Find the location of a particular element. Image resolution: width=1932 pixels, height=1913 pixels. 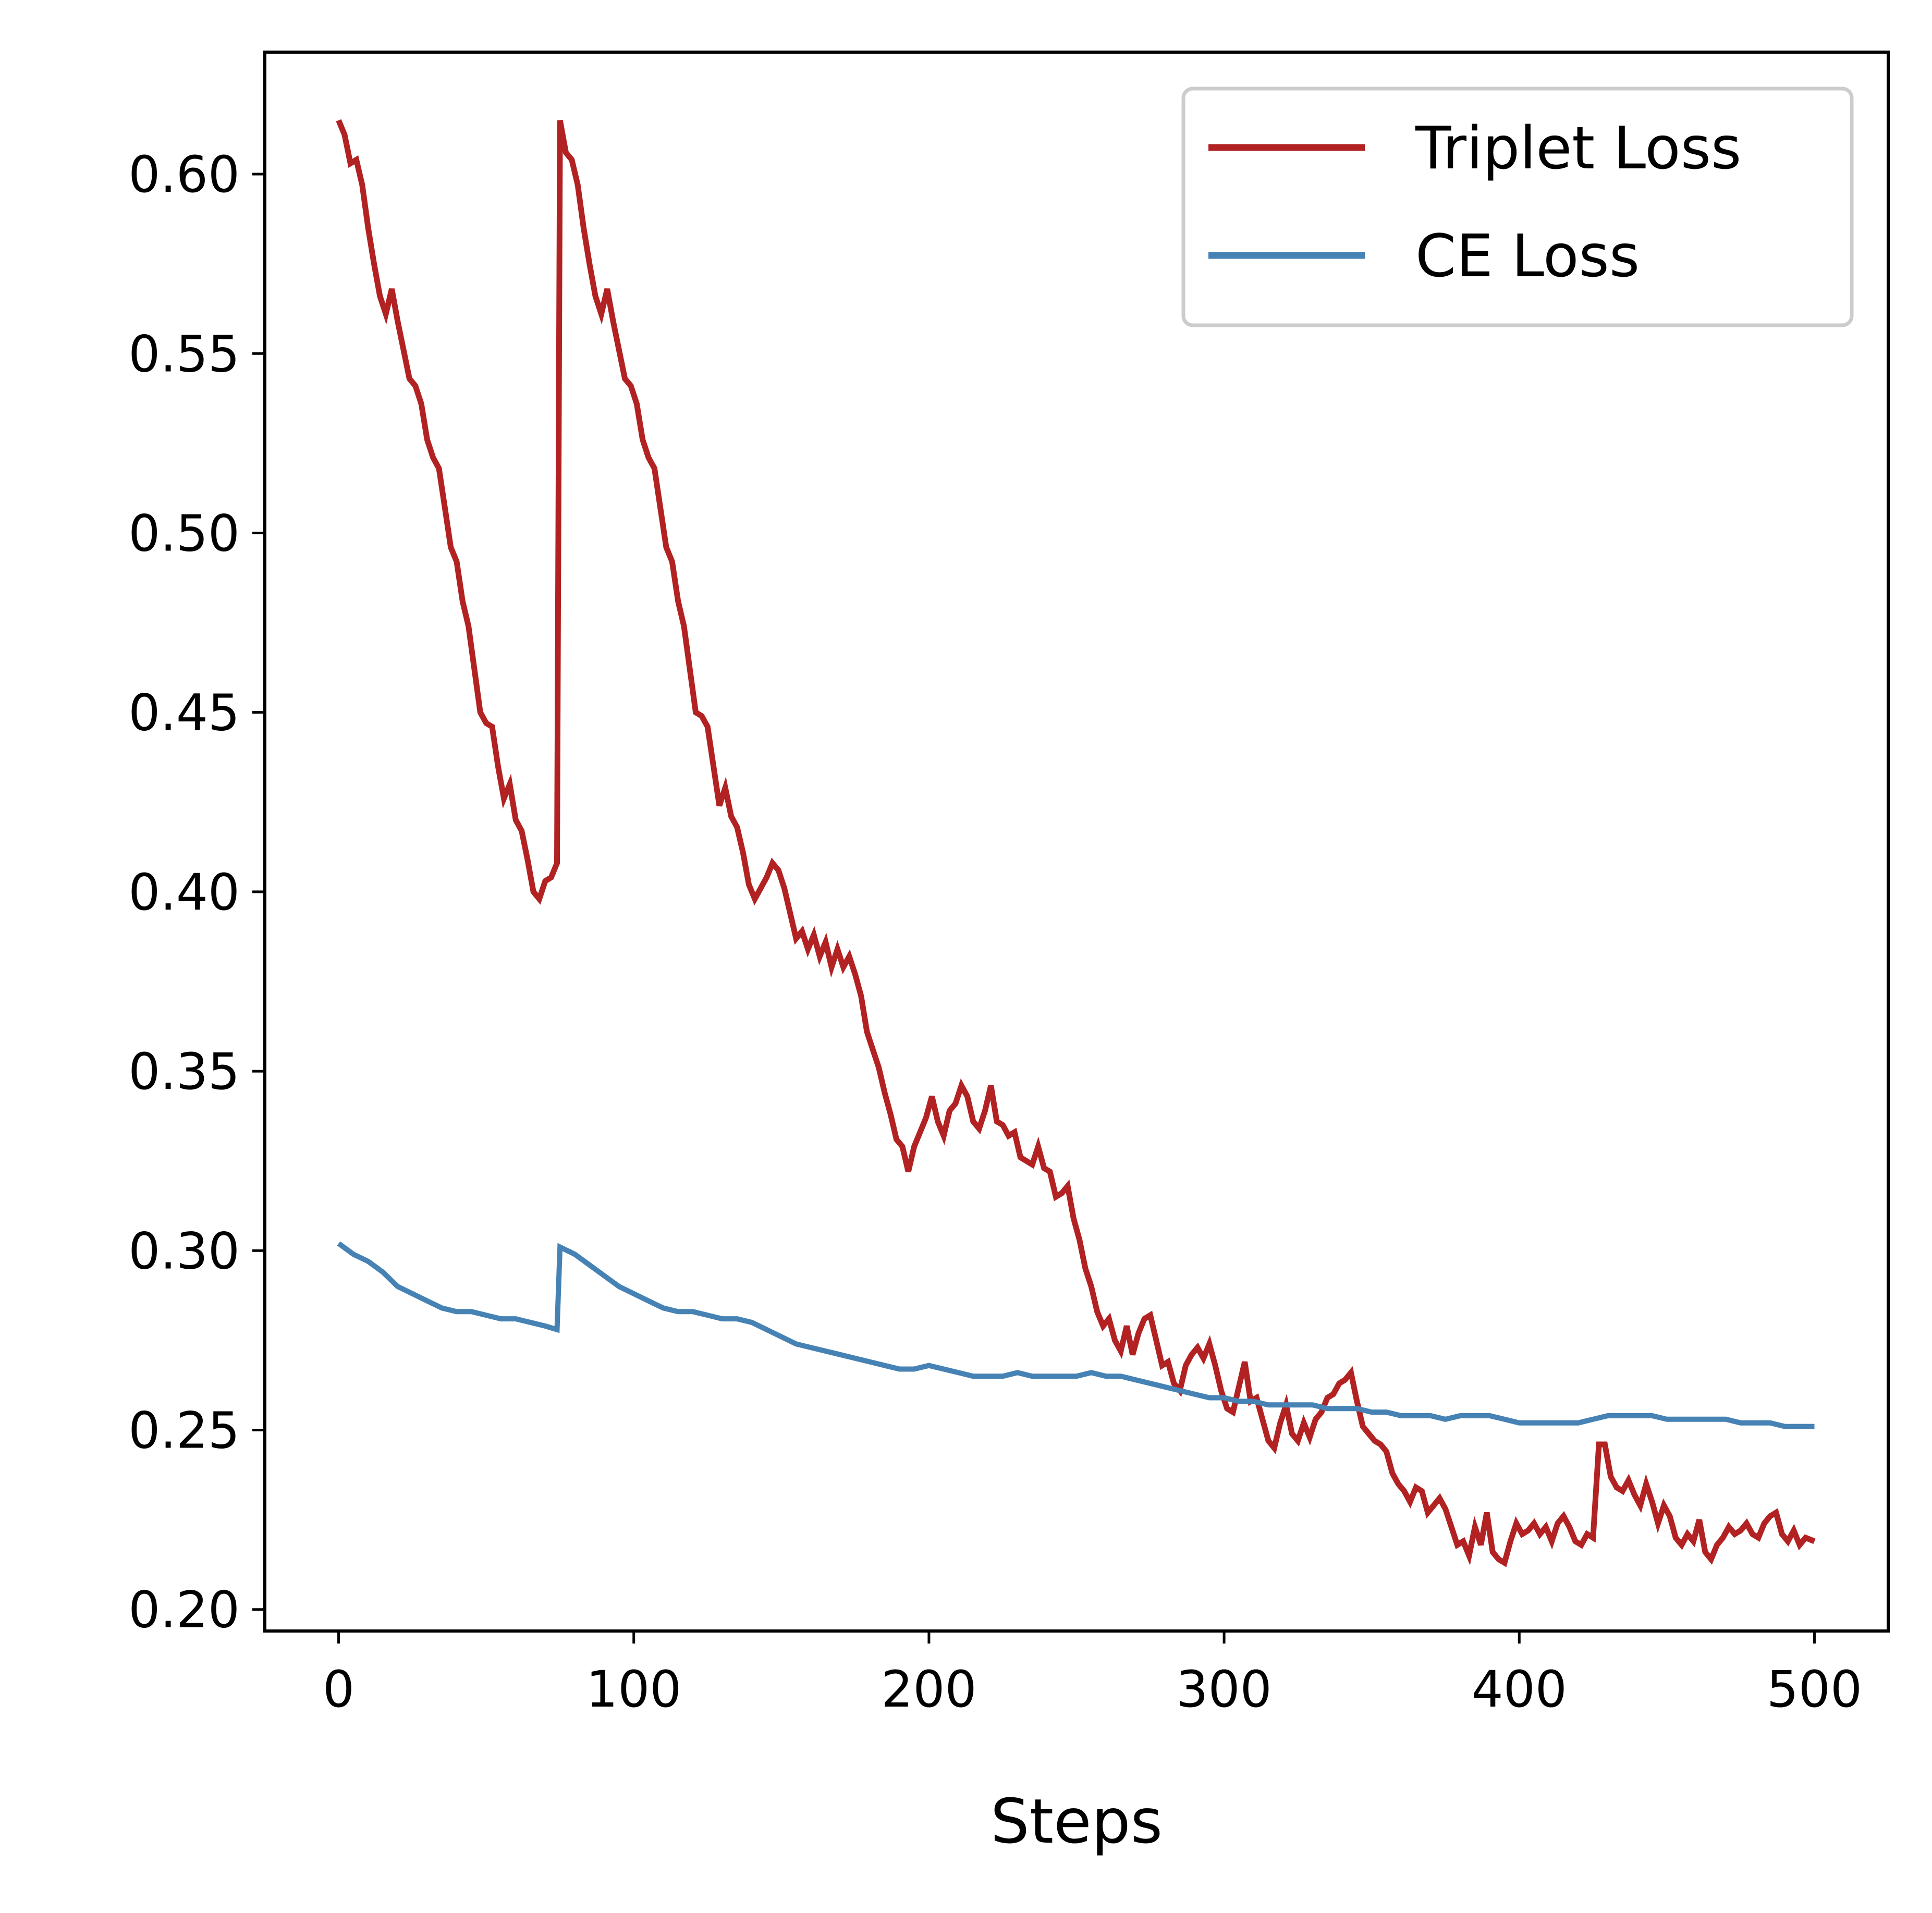

legend: Triplet Loss CE Loss is located at coordinates (1518, 207).